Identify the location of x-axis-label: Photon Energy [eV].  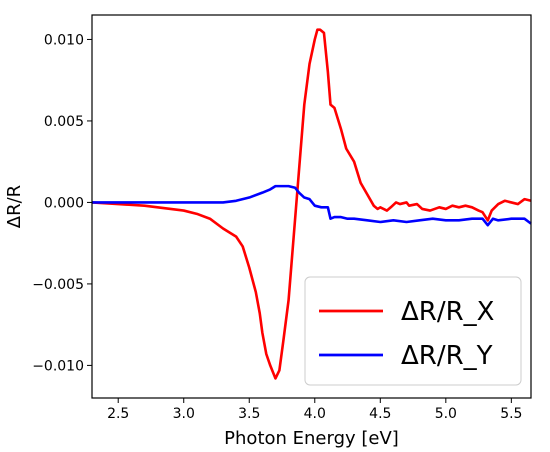
(311, 438).